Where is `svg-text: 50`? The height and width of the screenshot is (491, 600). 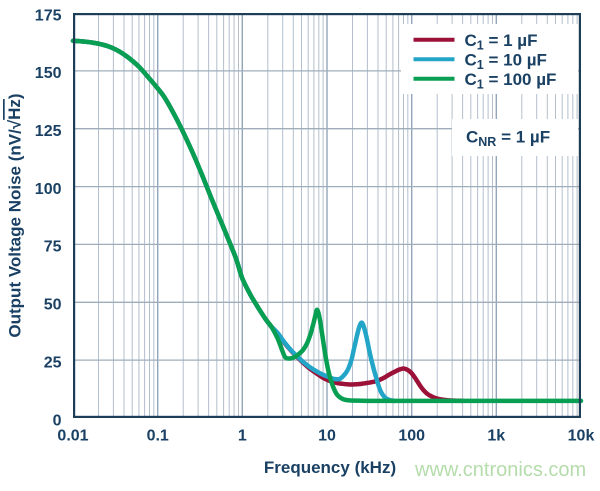 svg-text: 50 is located at coordinates (53, 305).